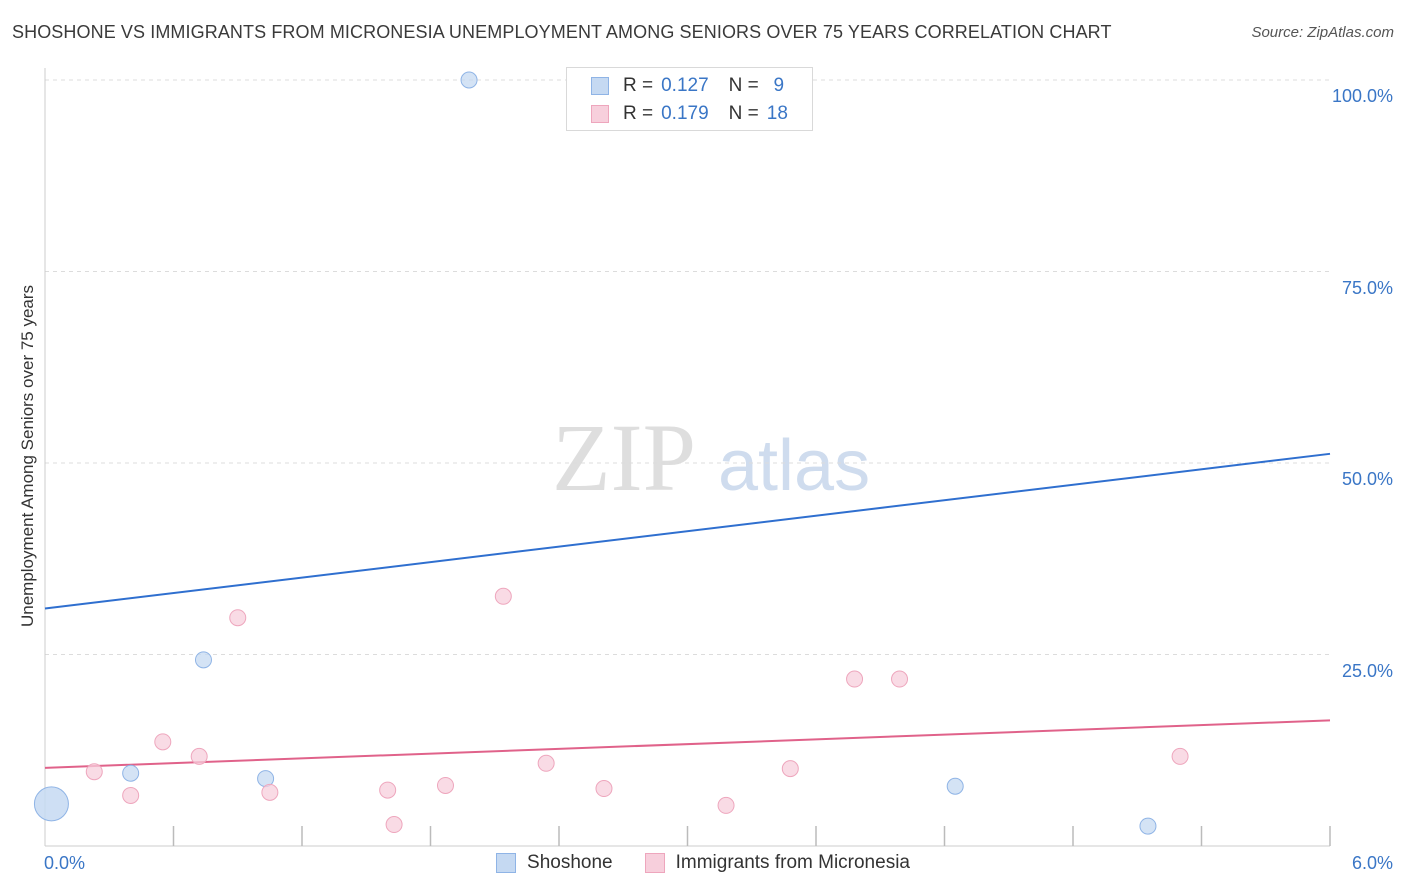 Image resolution: width=1406 pixels, height=892 pixels. I want to click on y-tick-label-75: 75.0%, so click(1367, 287).